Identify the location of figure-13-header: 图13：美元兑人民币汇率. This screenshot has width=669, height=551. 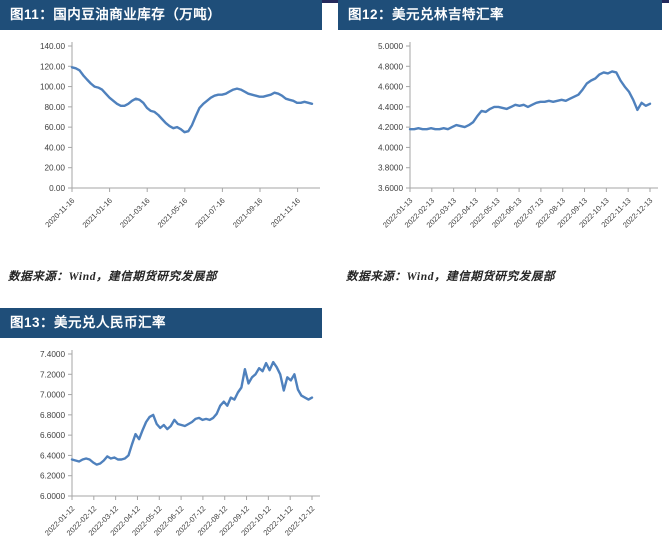
(161, 323).